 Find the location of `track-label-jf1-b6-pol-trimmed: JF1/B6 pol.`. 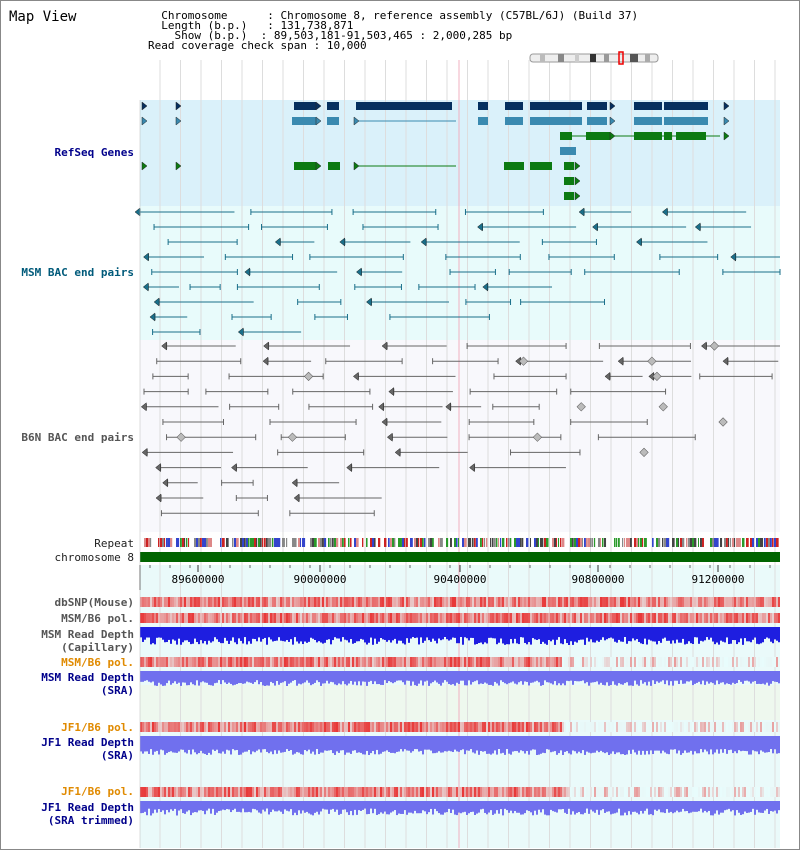

track-label-jf1-b6-pol-trimmed: JF1/B6 pol. is located at coordinates (97, 791).